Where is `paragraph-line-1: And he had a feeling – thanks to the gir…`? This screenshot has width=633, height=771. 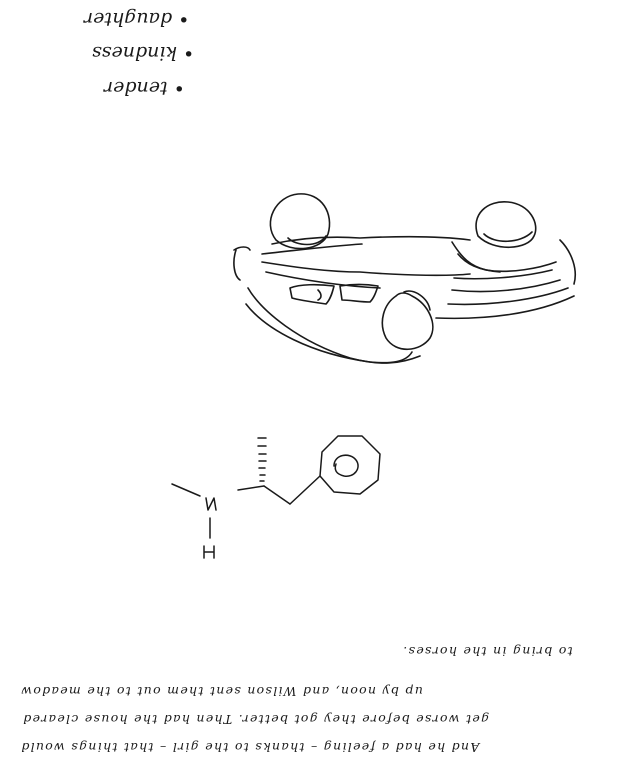 paragraph-line-1: And he had a feeling – thanks to the gir… is located at coordinates (250, 747).